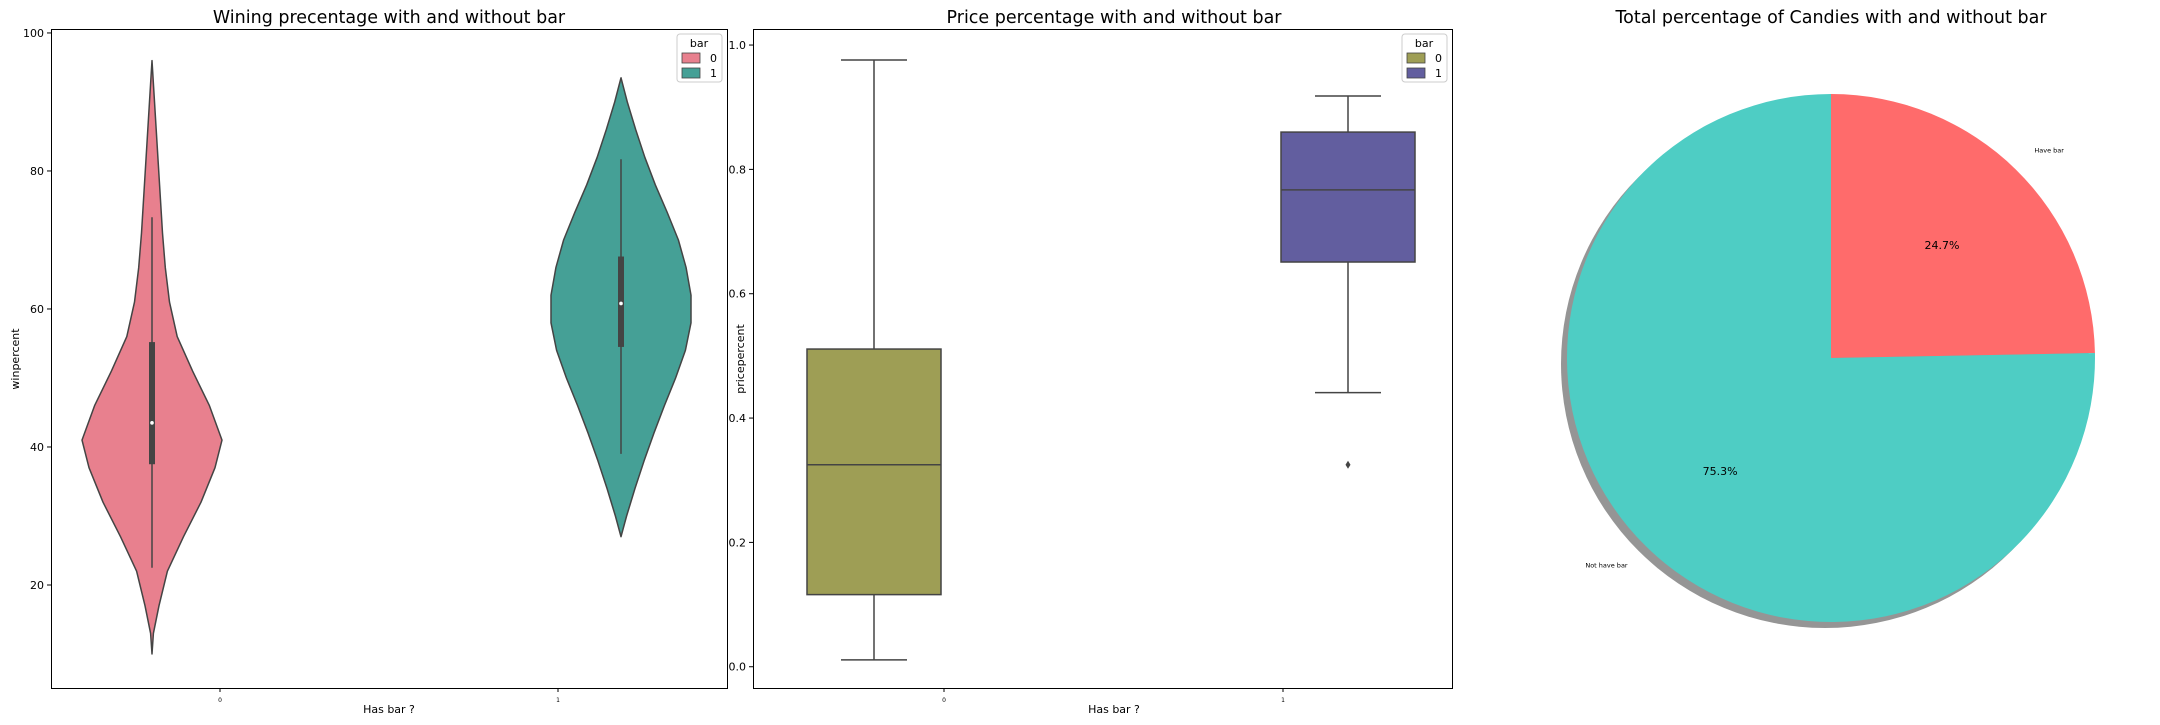 The width and height of the screenshot is (2160, 725). Describe the element at coordinates (699, 43) in the screenshot. I see `violin-legend-title: bar` at that location.